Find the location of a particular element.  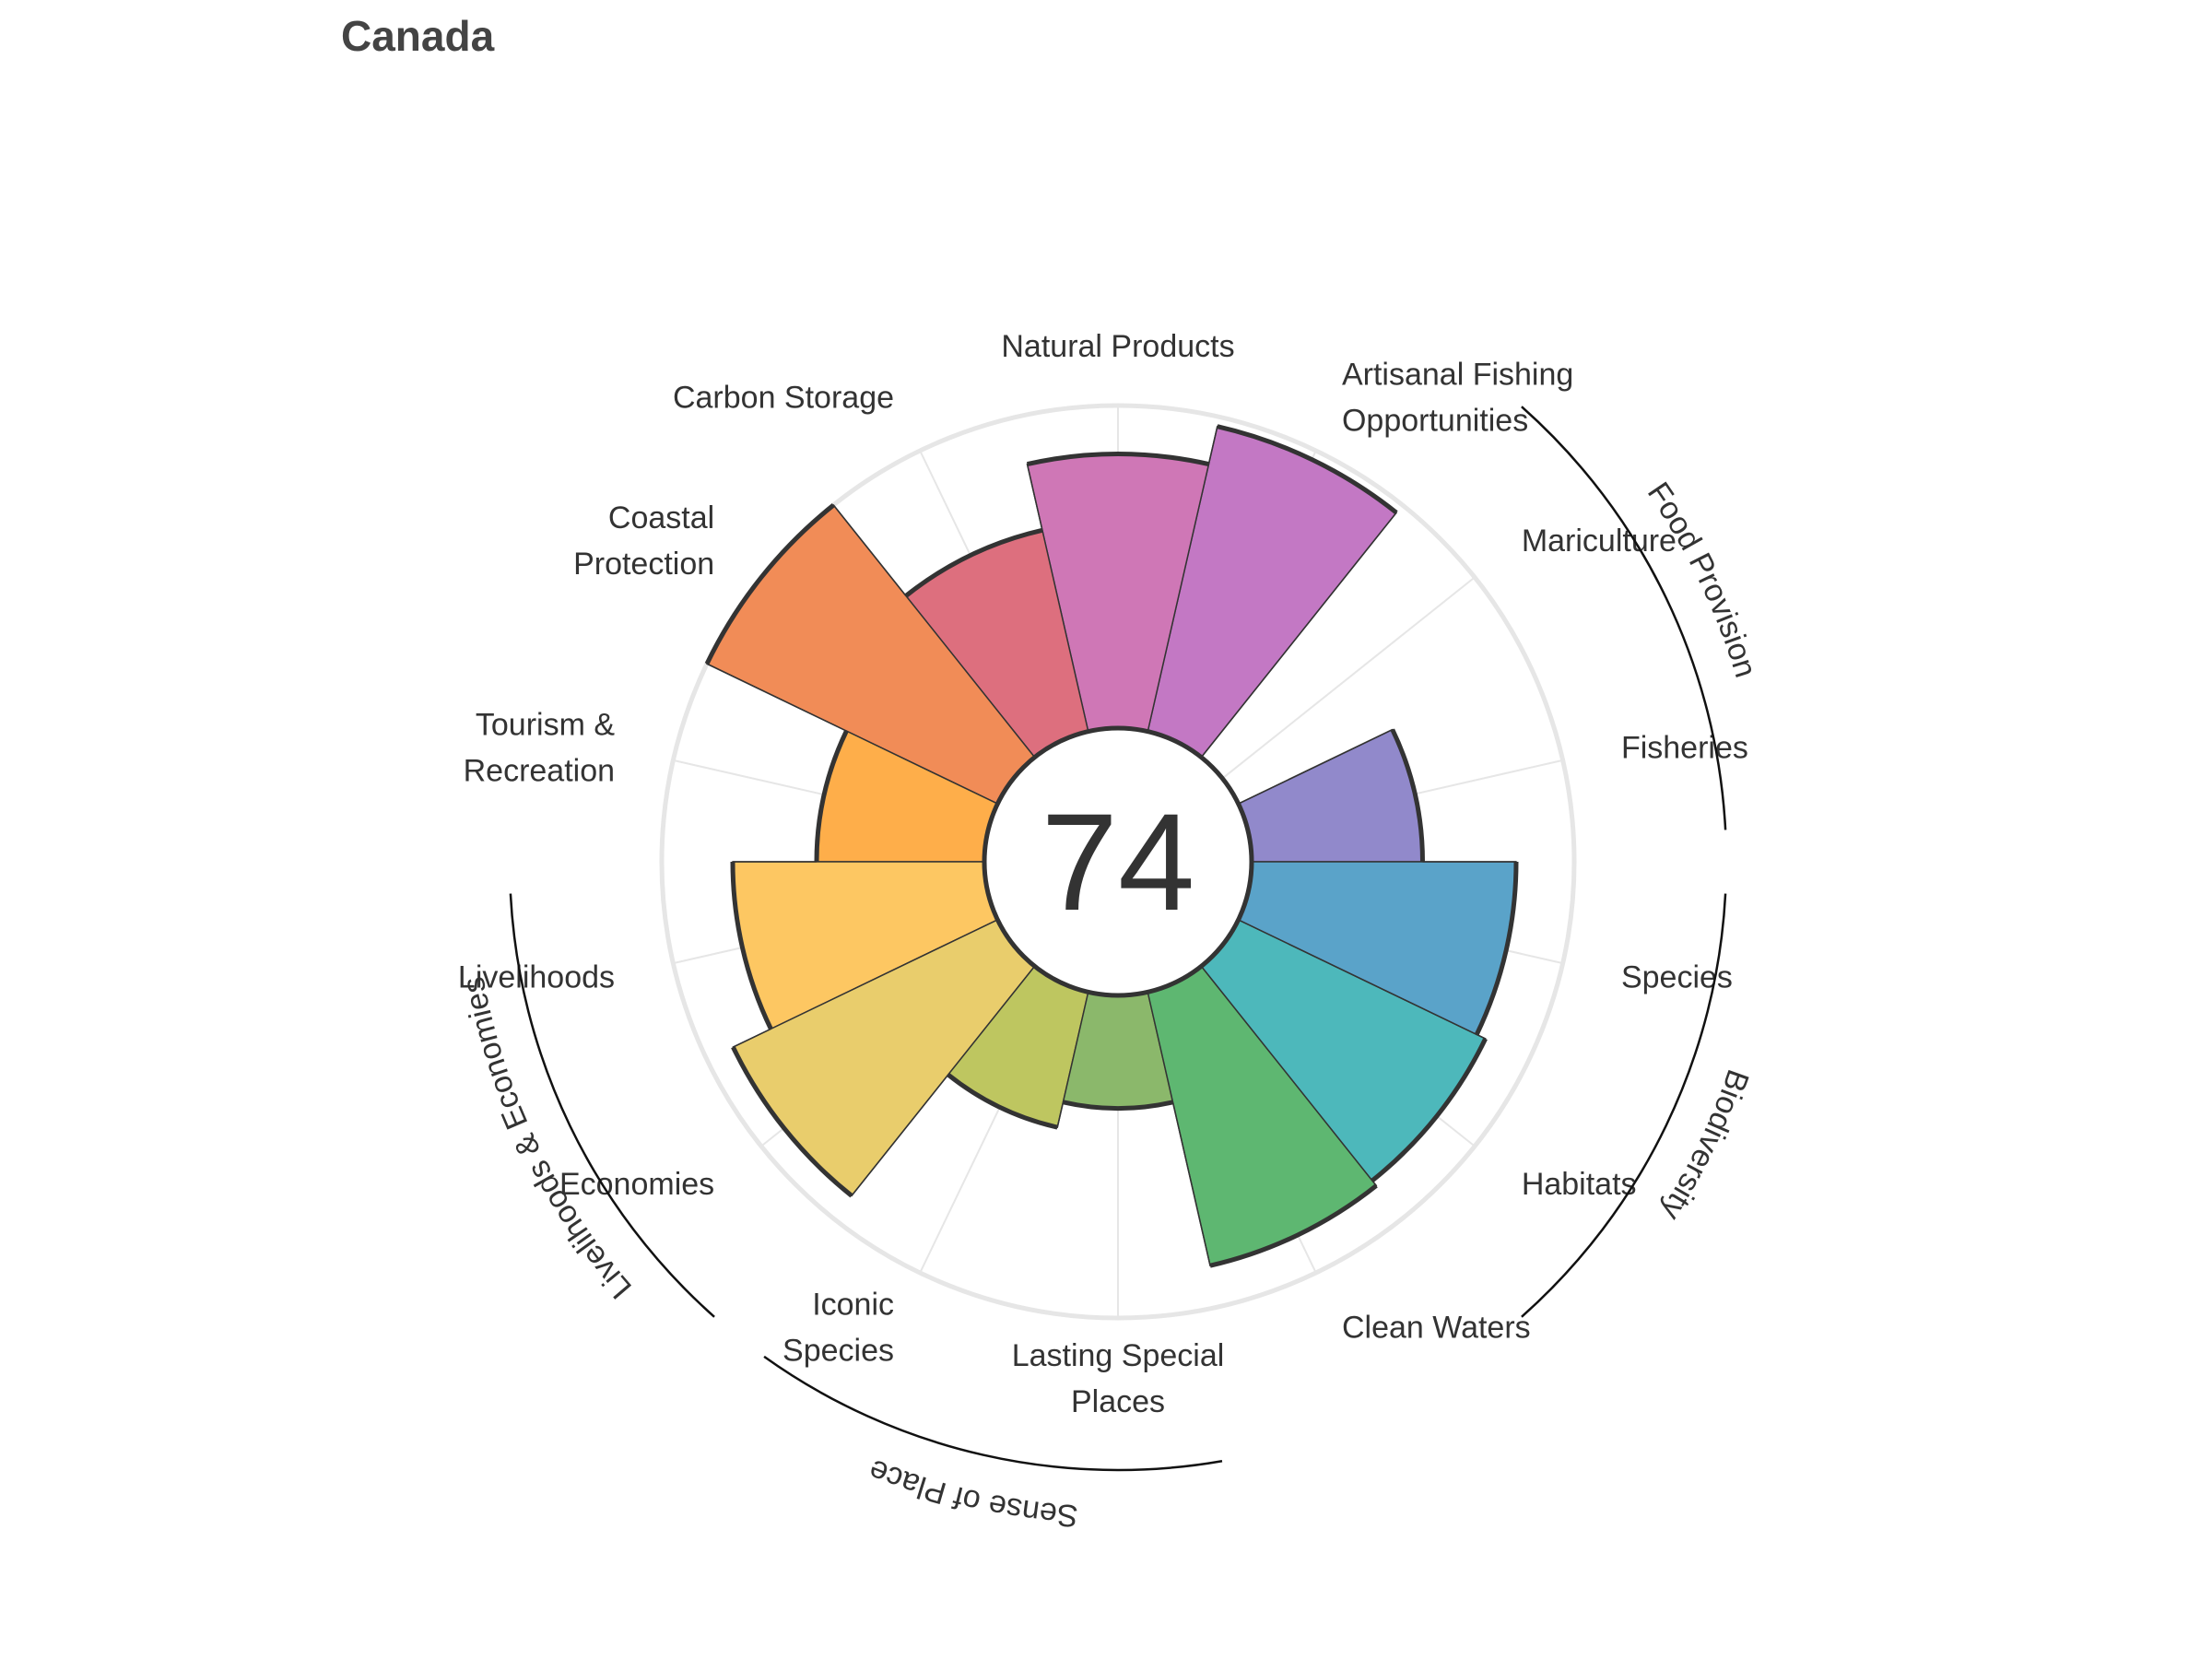

label-natural-products: Natural Products is located at coordinates (1117, 346).